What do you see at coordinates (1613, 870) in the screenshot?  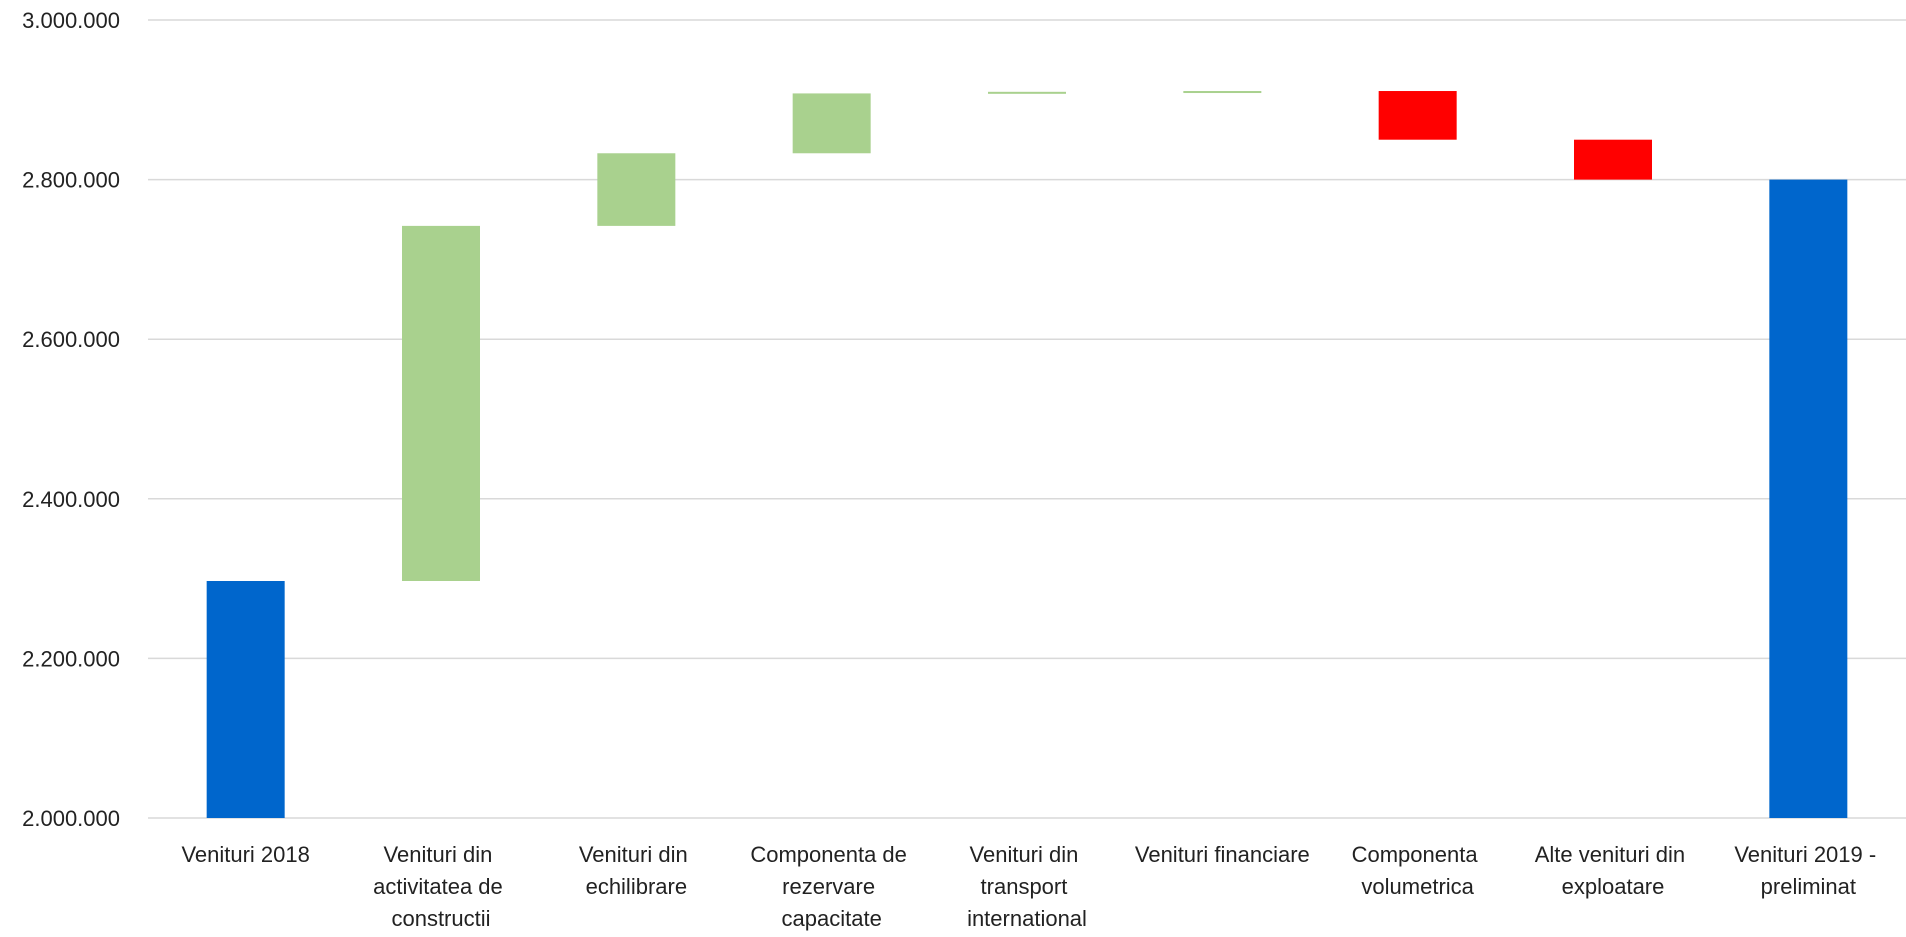 I see `x-tick-label: Alte venituri din exploatare` at bounding box center [1613, 870].